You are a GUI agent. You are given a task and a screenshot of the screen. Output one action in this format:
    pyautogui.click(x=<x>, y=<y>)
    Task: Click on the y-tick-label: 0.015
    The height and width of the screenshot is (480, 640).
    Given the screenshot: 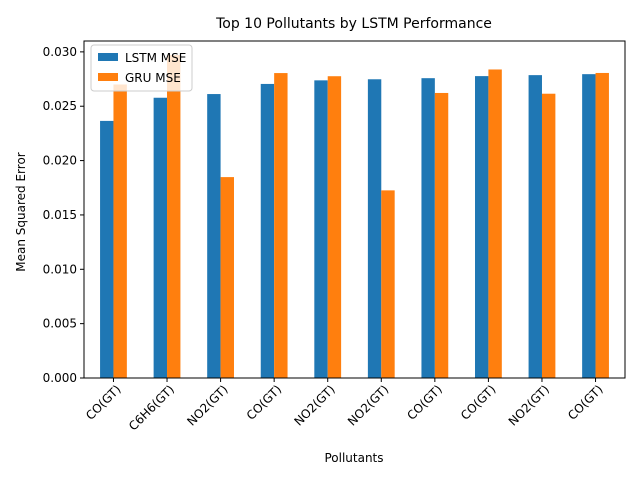 What is the action you would take?
    pyautogui.click(x=60, y=215)
    